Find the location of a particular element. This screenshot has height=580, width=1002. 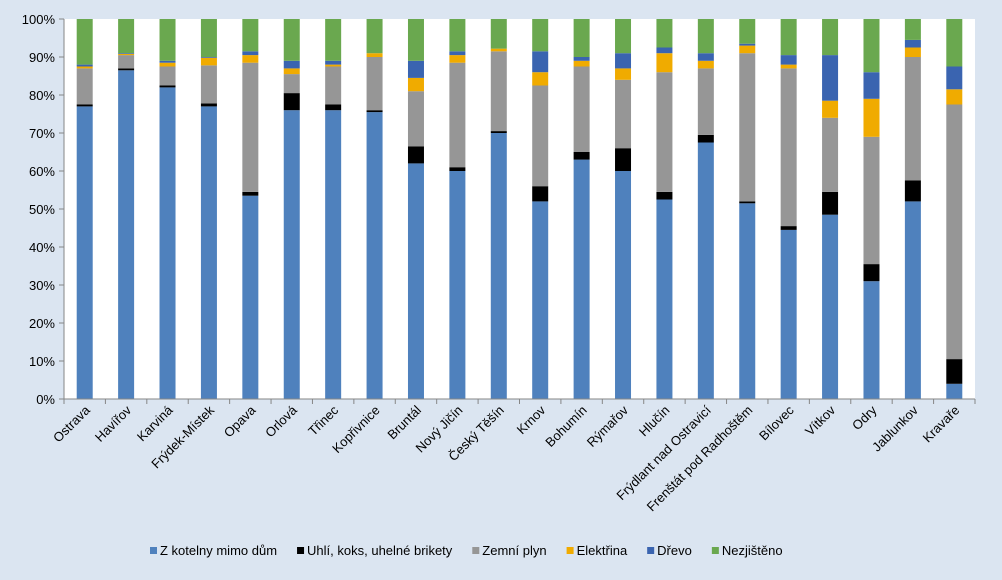

x-tick-label: Jablunkov is located at coordinates (895, 428).